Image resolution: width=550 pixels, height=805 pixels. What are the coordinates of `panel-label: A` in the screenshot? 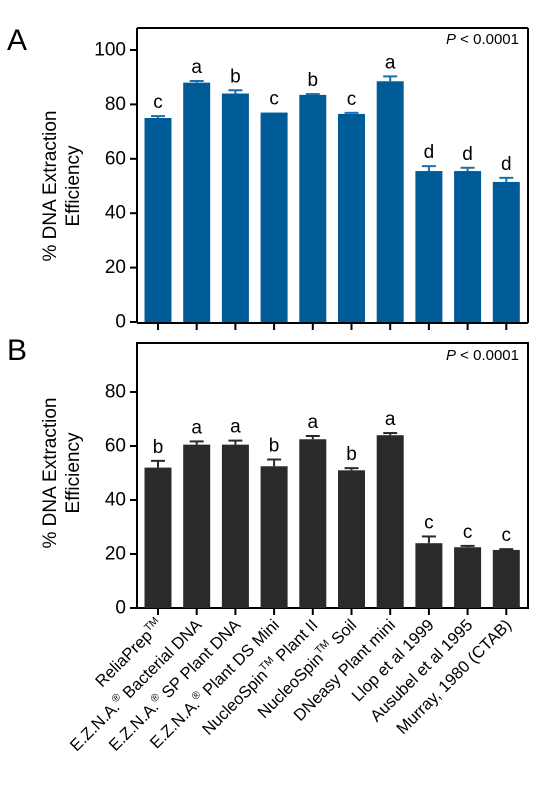 It's located at (17, 40).